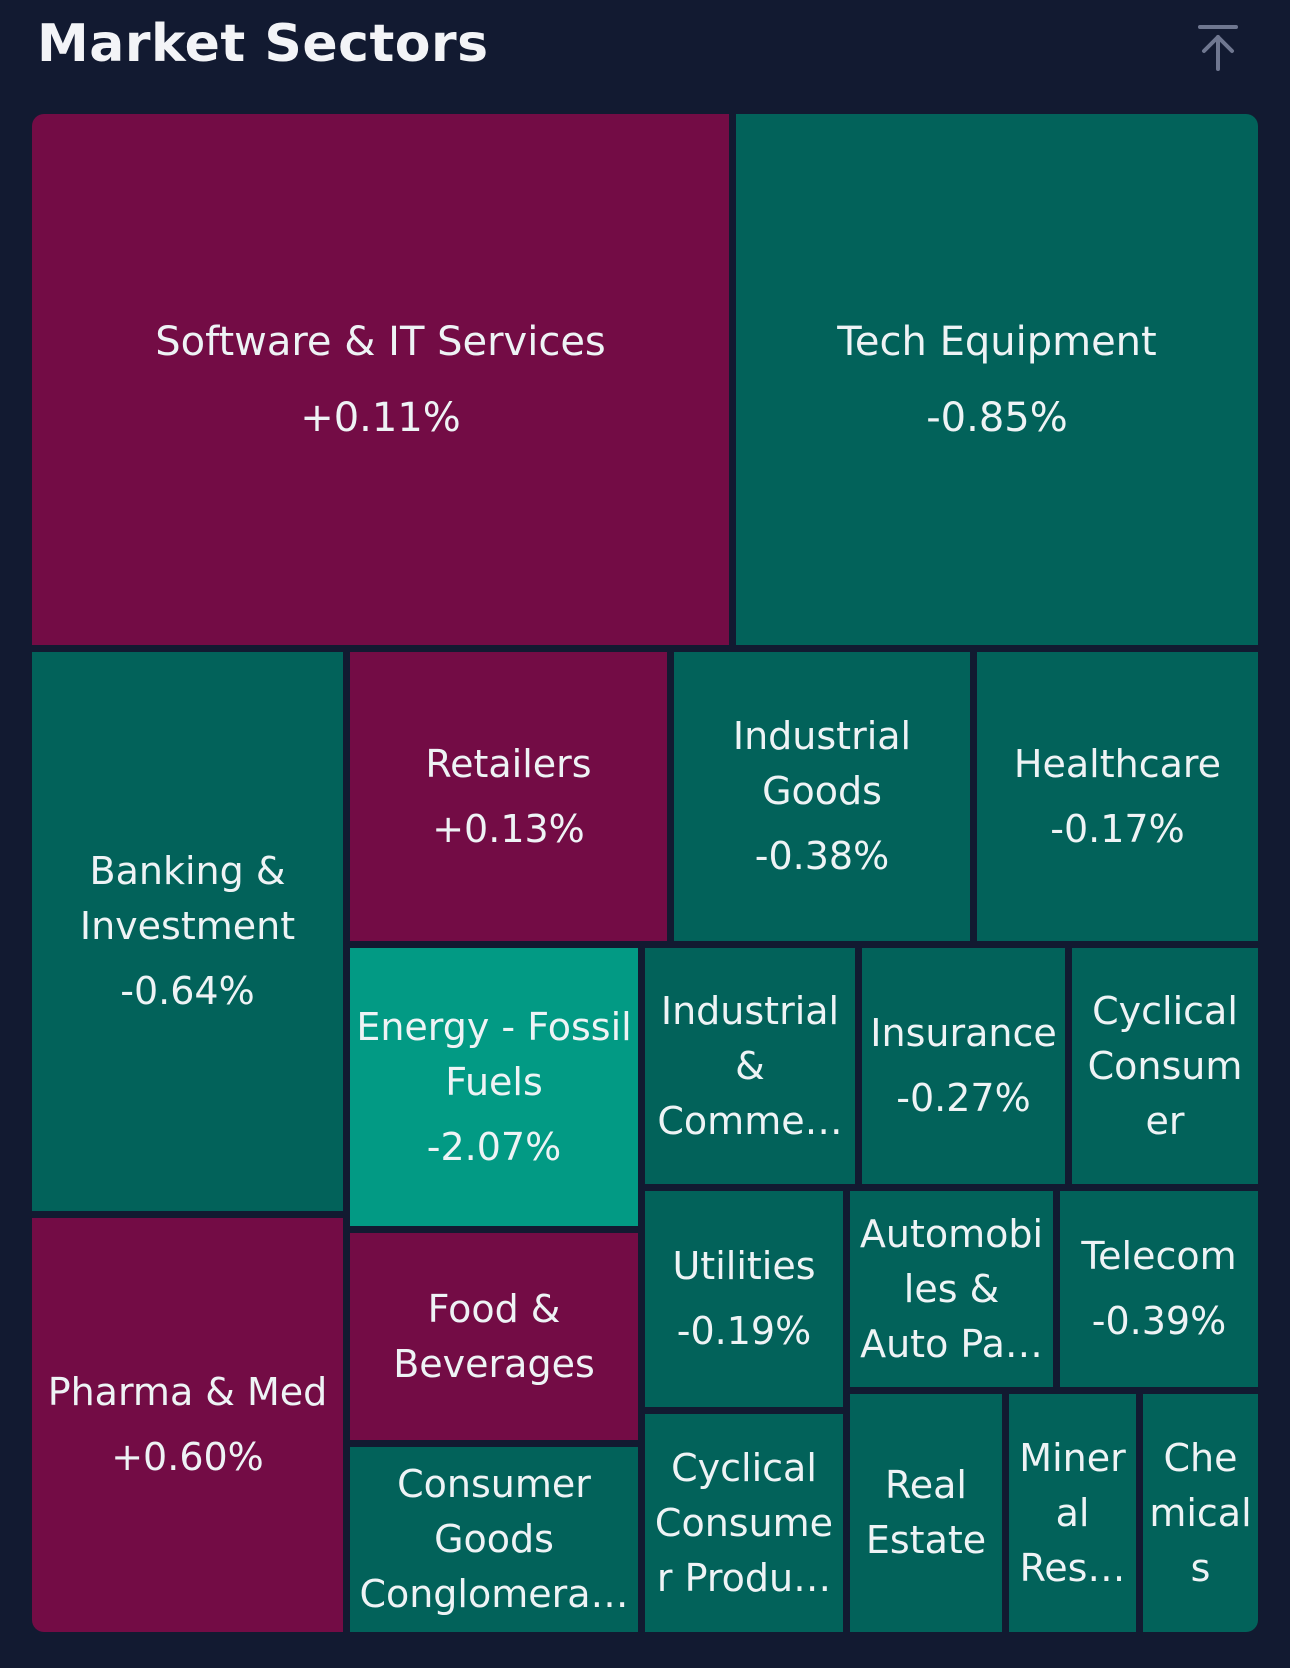  What do you see at coordinates (494, 1146) in the screenshot?
I see `sector-change: -2.07%` at bounding box center [494, 1146].